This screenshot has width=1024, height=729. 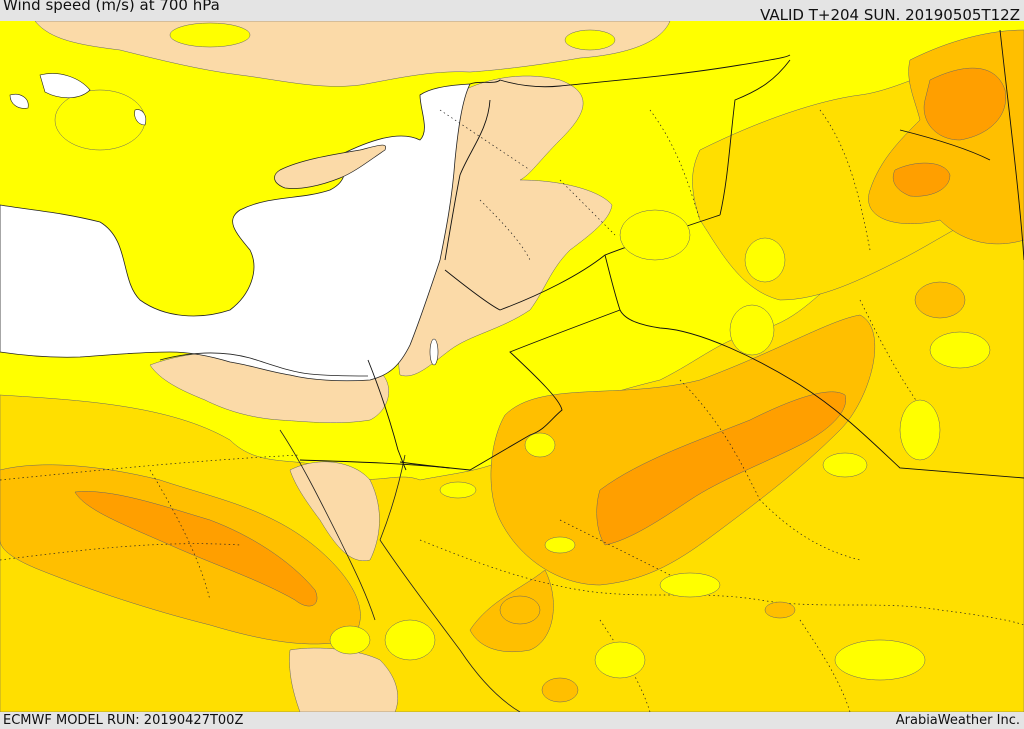 I want to click on red-sea-coast, so click(x=450, y=625).